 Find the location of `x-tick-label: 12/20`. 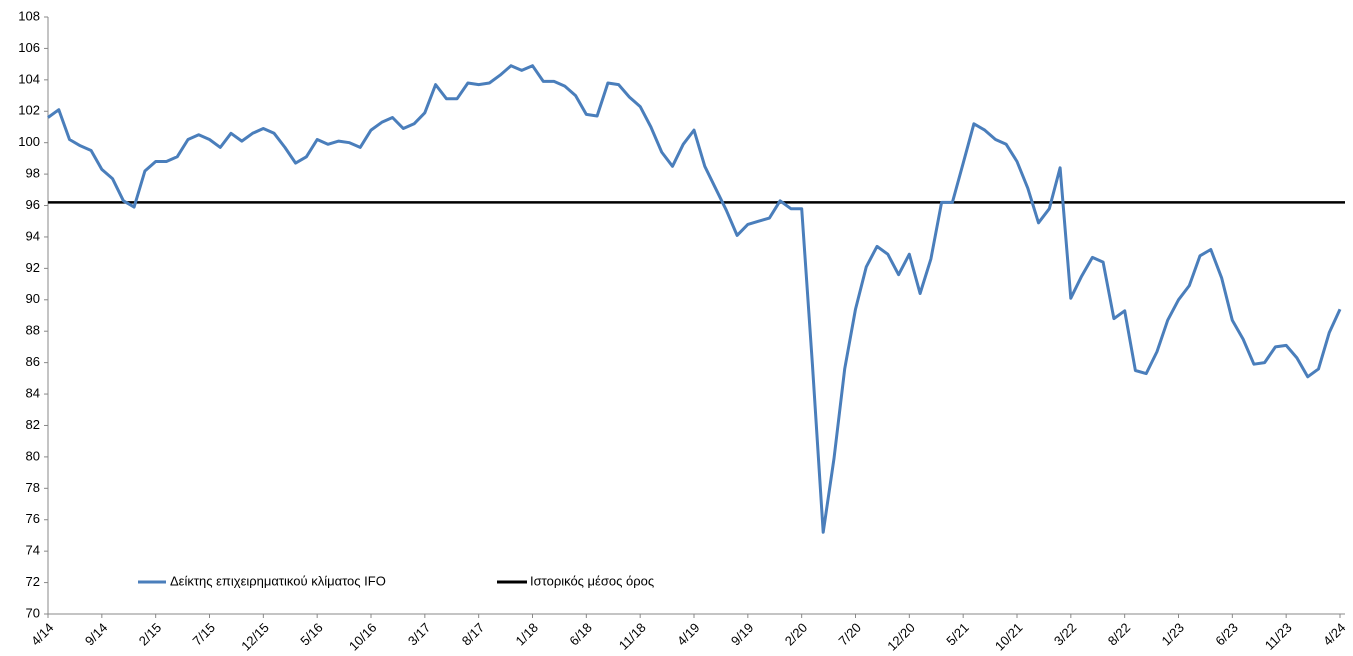

x-tick-label: 12/20 is located at coordinates (901, 637).